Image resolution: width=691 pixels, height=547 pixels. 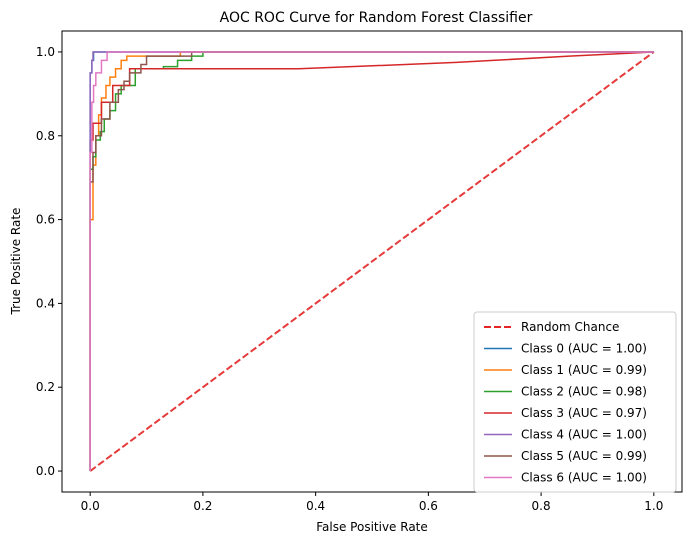 What do you see at coordinates (49, 261) in the screenshot?
I see `y-axis: 0.0 0.2 0.4 0.6 0.8 1.0` at bounding box center [49, 261].